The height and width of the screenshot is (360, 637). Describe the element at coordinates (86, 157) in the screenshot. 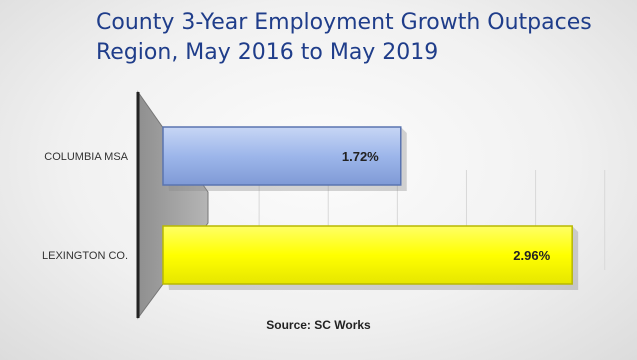

I see `category-label: COLUMBIA MSA` at that location.